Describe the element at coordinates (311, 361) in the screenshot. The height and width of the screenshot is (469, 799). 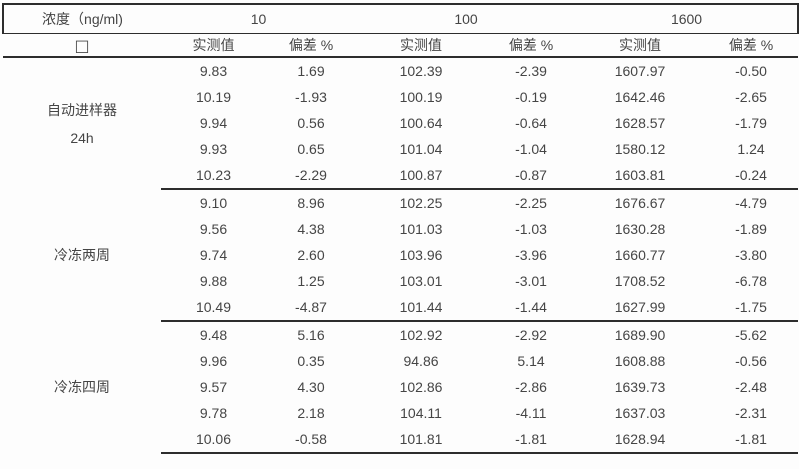
I see `deviation-value-cell: 0.35` at that location.